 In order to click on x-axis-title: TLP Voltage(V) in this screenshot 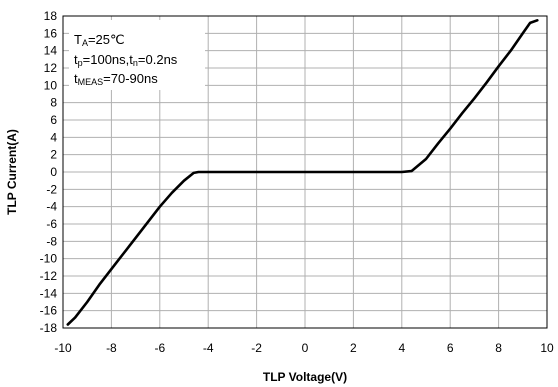, I will do `click(305, 377)`.